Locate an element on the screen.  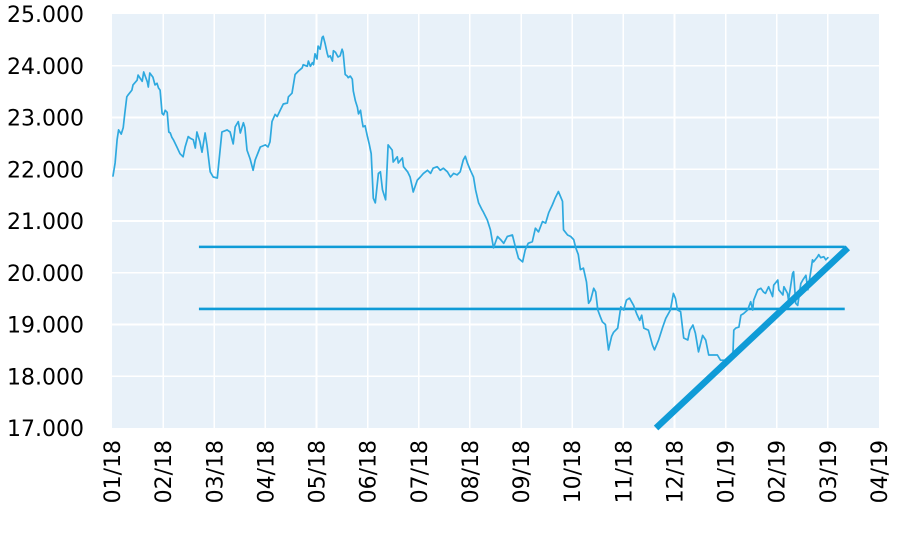
x-axis-tick-label: 09/18 is located at coordinates (522, 471).